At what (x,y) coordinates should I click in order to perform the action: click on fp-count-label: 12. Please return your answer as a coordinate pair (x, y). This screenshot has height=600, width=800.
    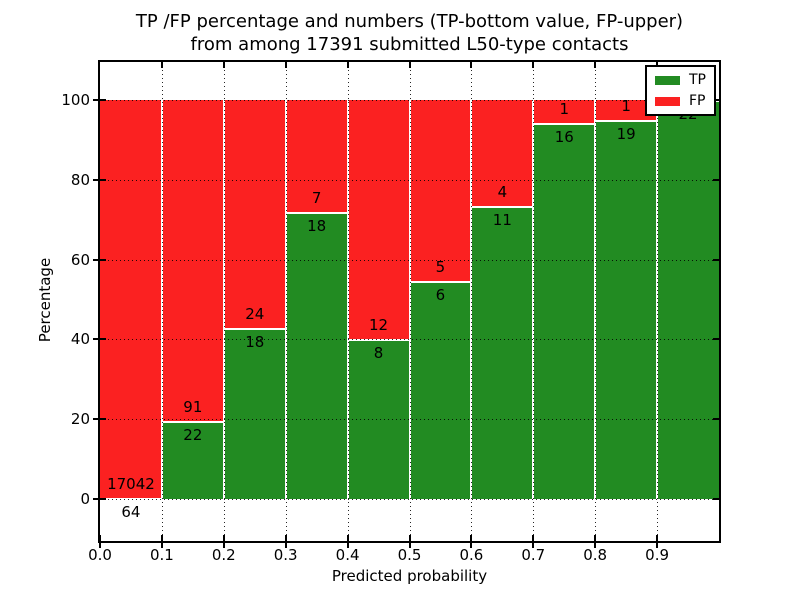
    Looking at the image, I should click on (378, 325).